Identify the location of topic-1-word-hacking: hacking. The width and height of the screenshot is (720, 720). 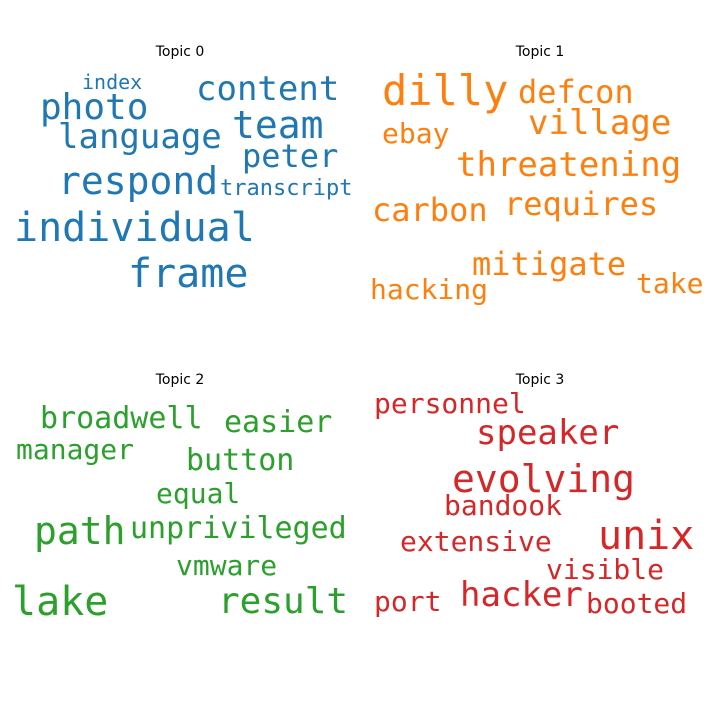
(429, 289).